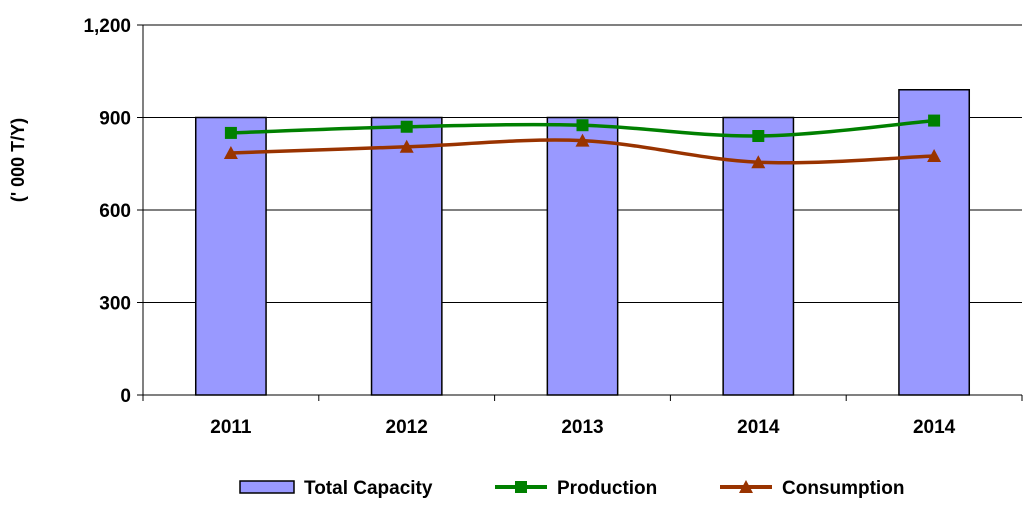  I want to click on legend-swatch-total-capacity, so click(267, 487).